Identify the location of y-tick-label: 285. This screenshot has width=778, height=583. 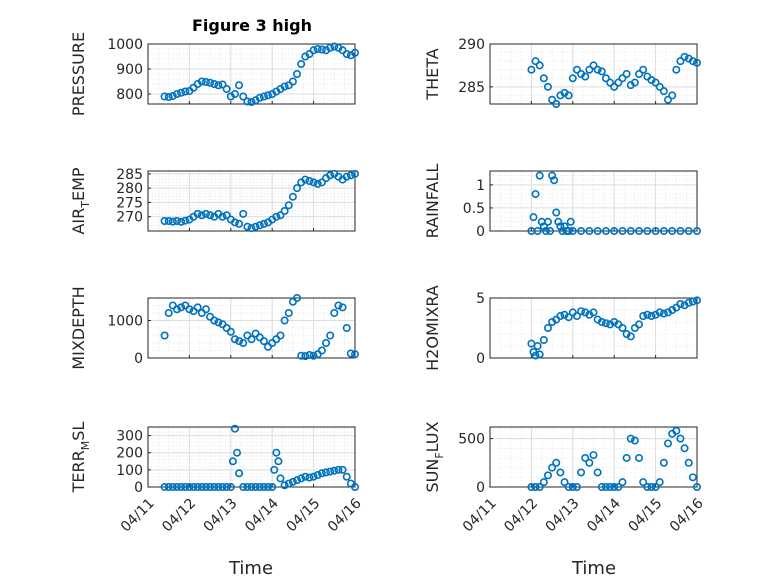
(471, 88).